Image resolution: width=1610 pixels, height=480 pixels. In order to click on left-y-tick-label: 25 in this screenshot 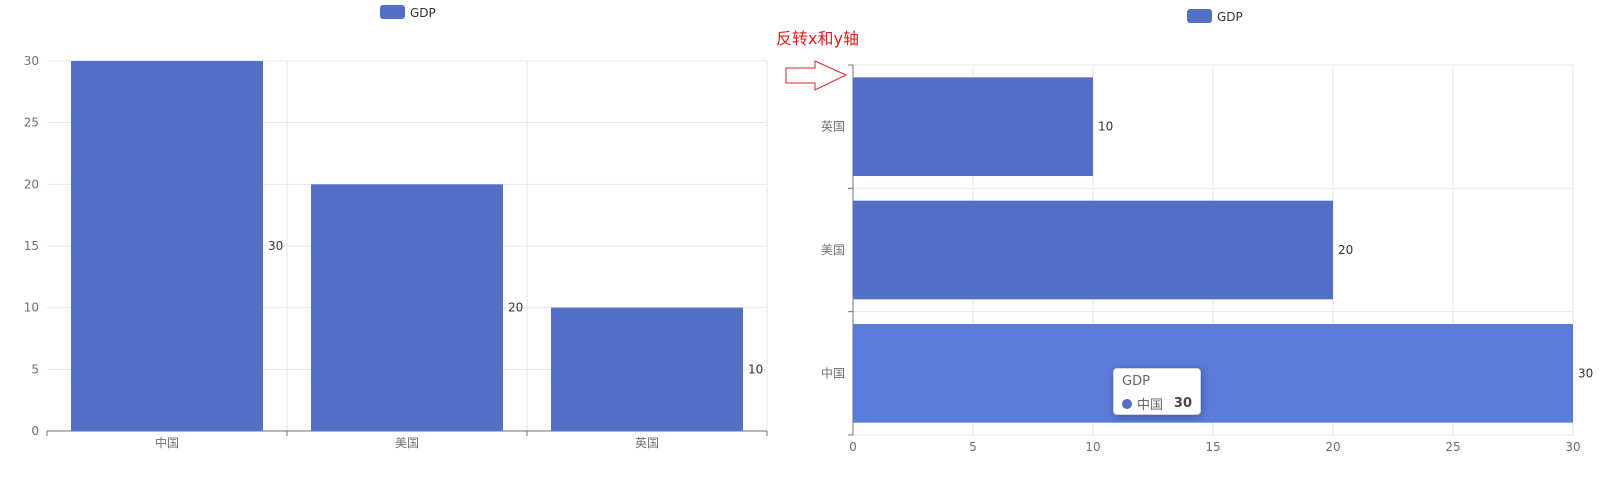, I will do `click(31, 123)`.